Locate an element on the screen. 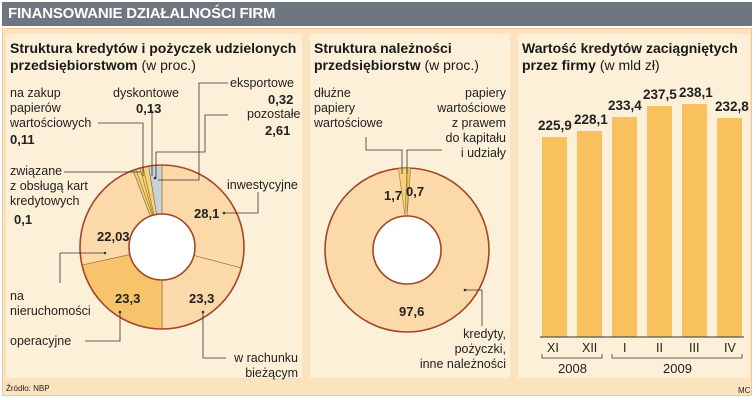 The height and width of the screenshot is (400, 756). bar-value-xi: 225,9 is located at coordinates (555, 125).